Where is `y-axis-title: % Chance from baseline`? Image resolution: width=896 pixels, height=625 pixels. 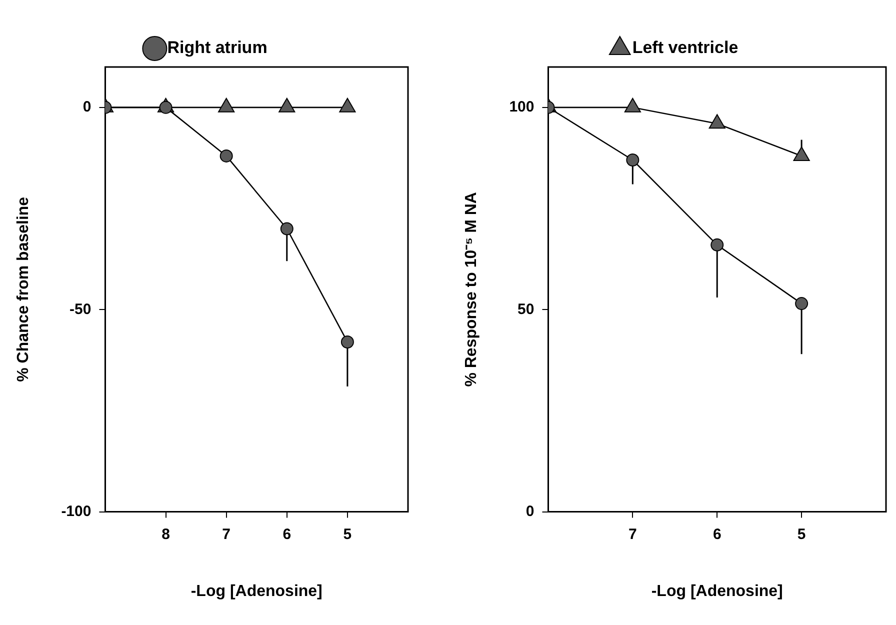 y-axis-title: % Chance from baseline is located at coordinates (23, 289).